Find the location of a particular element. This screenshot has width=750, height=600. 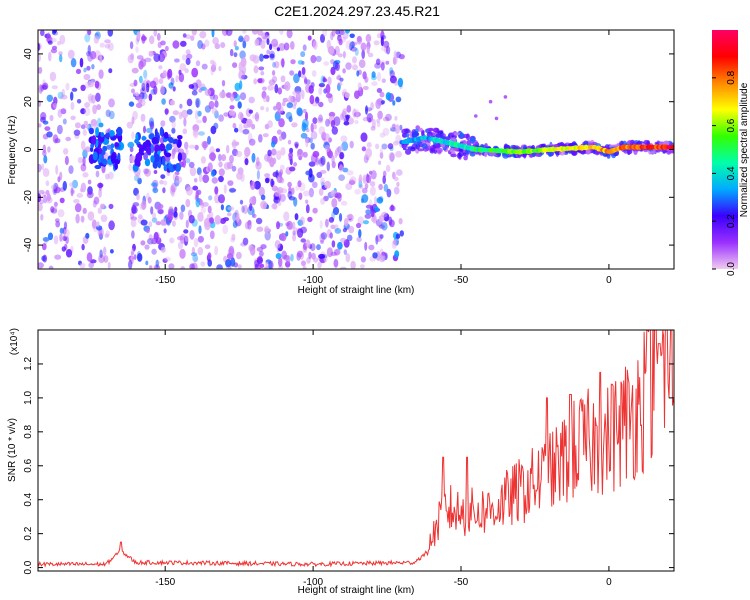

colorbar-label: Normalized spectral amplitude is located at coordinates (744, 149).